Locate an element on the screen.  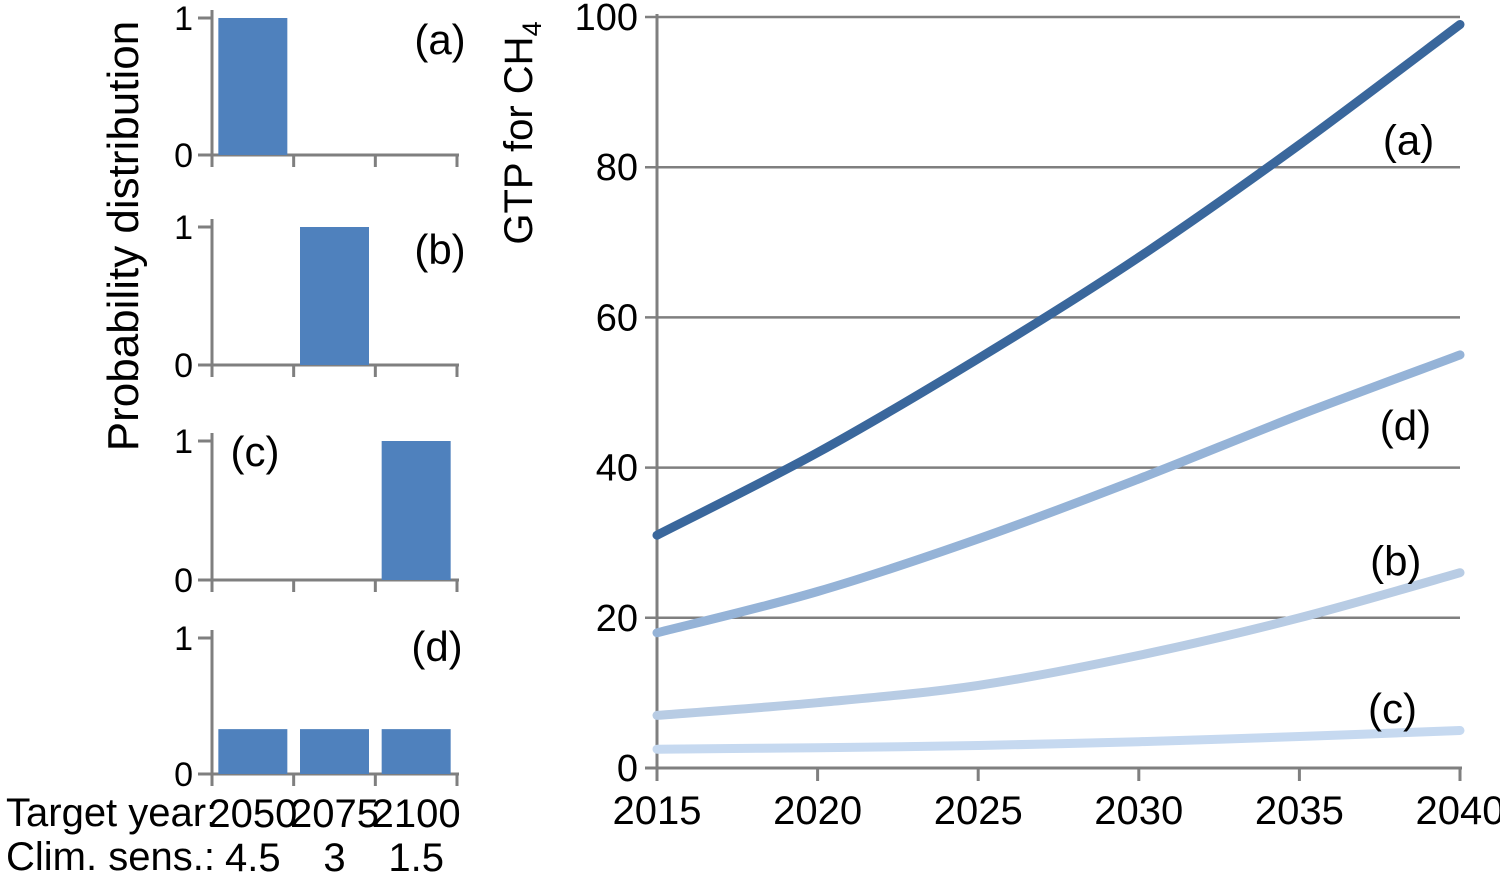
clim-sens-caption: Clim. sens.: is located at coordinates (110, 855).